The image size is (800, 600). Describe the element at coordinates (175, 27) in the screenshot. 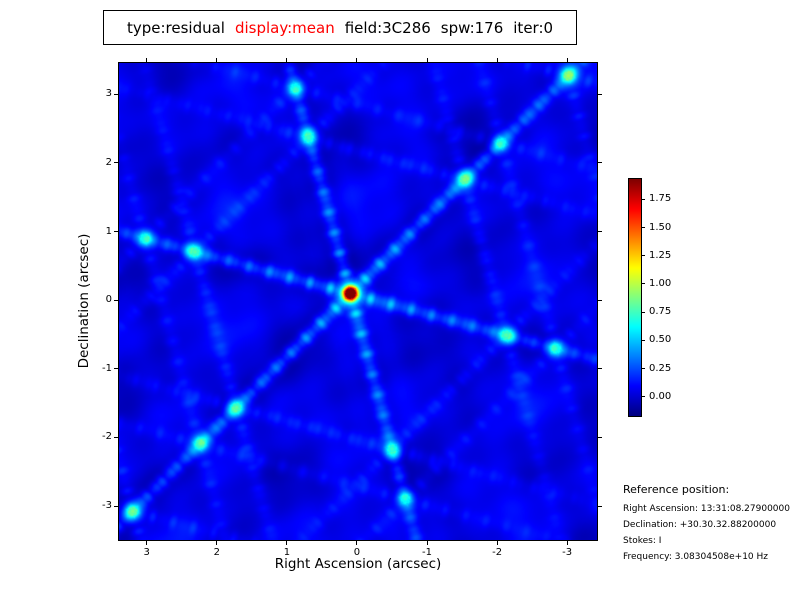

I see `title-segment: type:residual` at that location.